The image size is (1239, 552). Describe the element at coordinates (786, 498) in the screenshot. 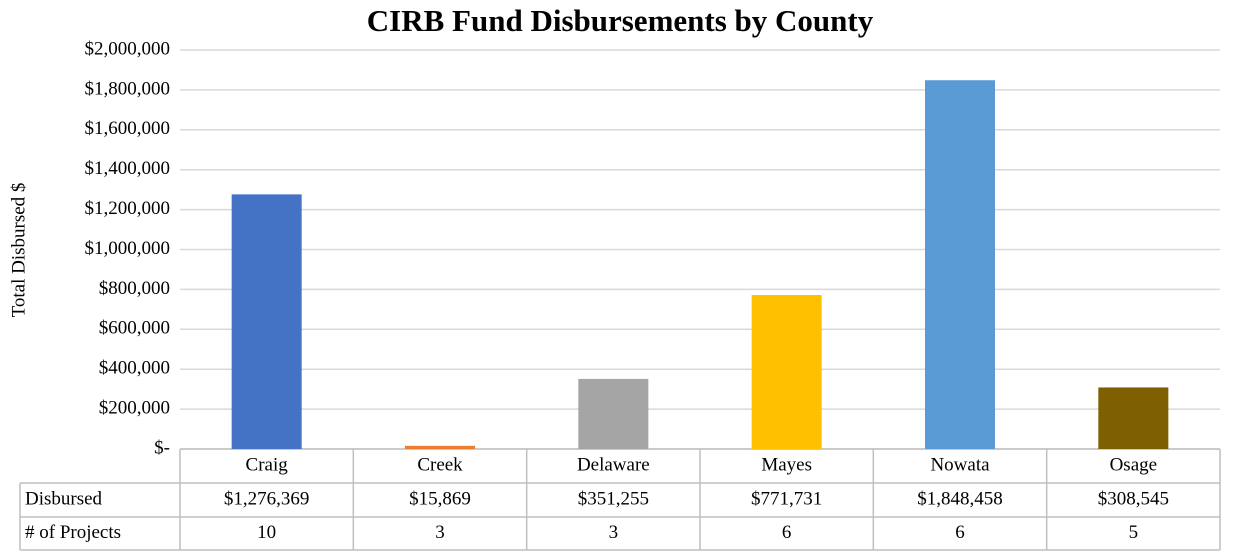

I see `table-value: $771,731` at that location.